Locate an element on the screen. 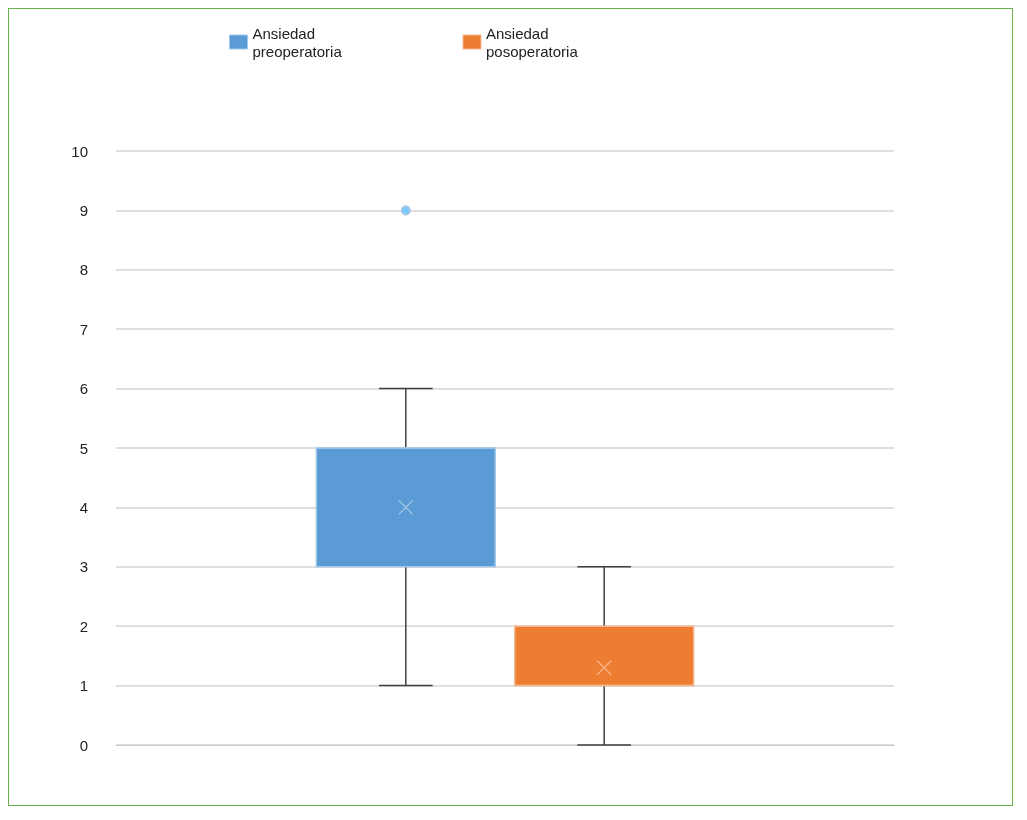  legend-label: Ansiedad posoperatoria is located at coordinates (532, 42).